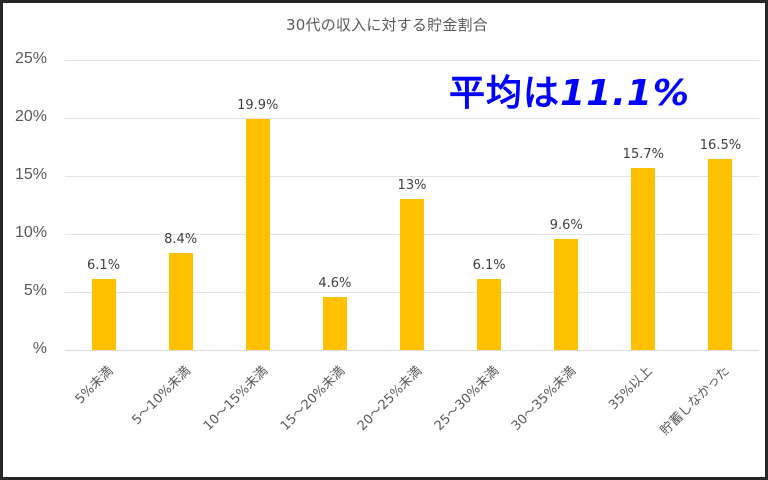  Describe the element at coordinates (313, 398) in the screenshot. I see `x-tick-label: 15～20%未満` at that location.